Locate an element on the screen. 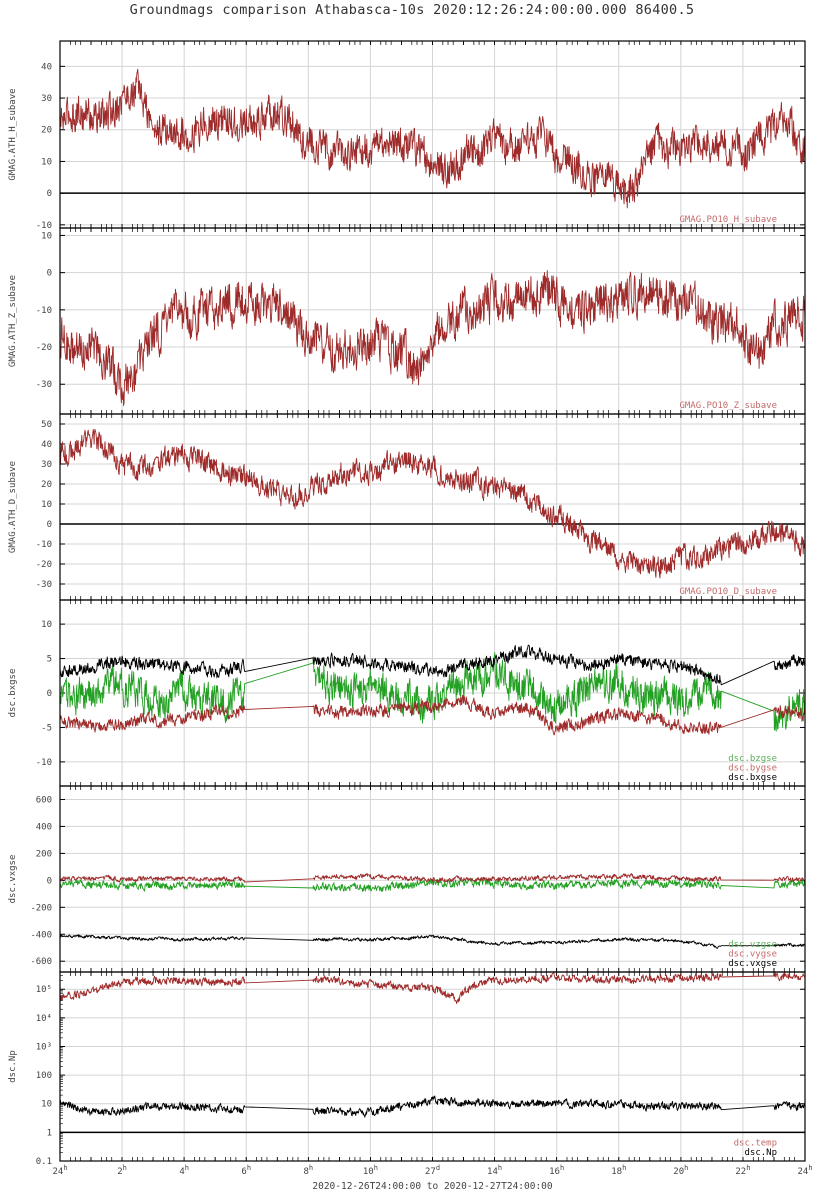  x-tick-label: 8h is located at coordinates (309, 1170).